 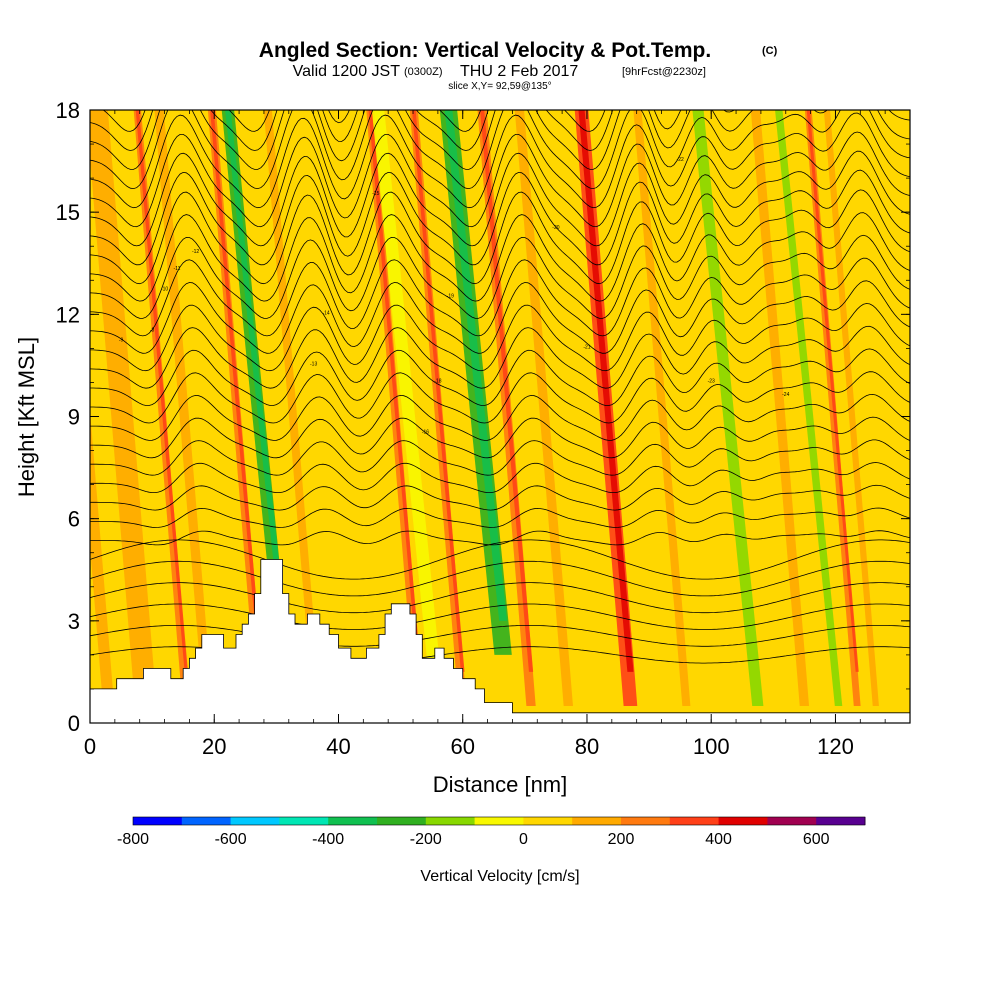 I want to click on y-tick-label: 9, so click(x=74, y=417).